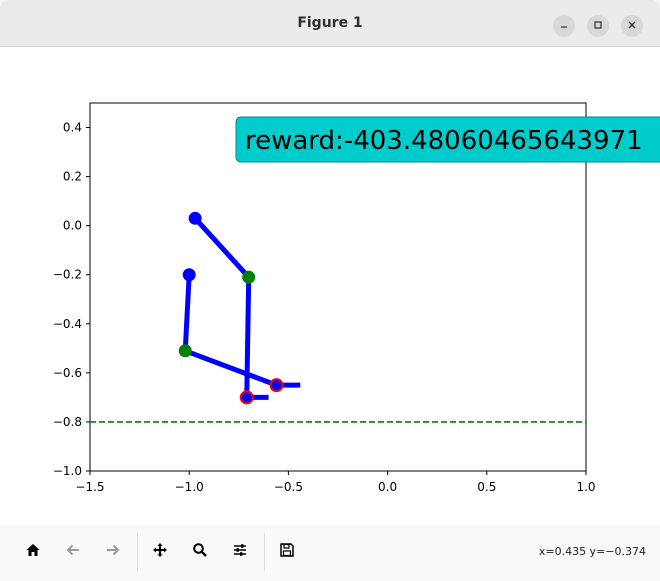 This screenshot has height=581, width=660. Describe the element at coordinates (330, 553) in the screenshot. I see `navigation-toolbar: x=0.435 y=−0.374` at that location.